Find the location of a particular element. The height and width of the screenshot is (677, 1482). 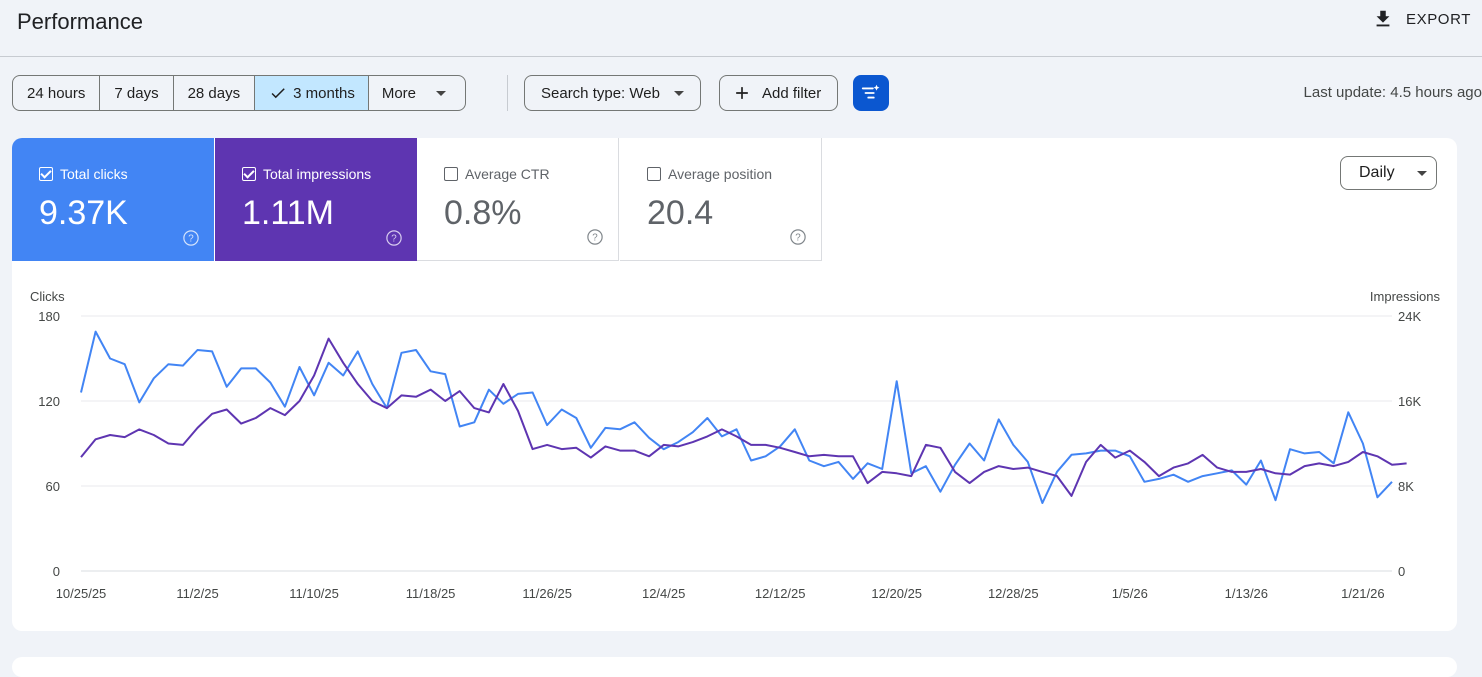

range-label: 28 days is located at coordinates (214, 93).